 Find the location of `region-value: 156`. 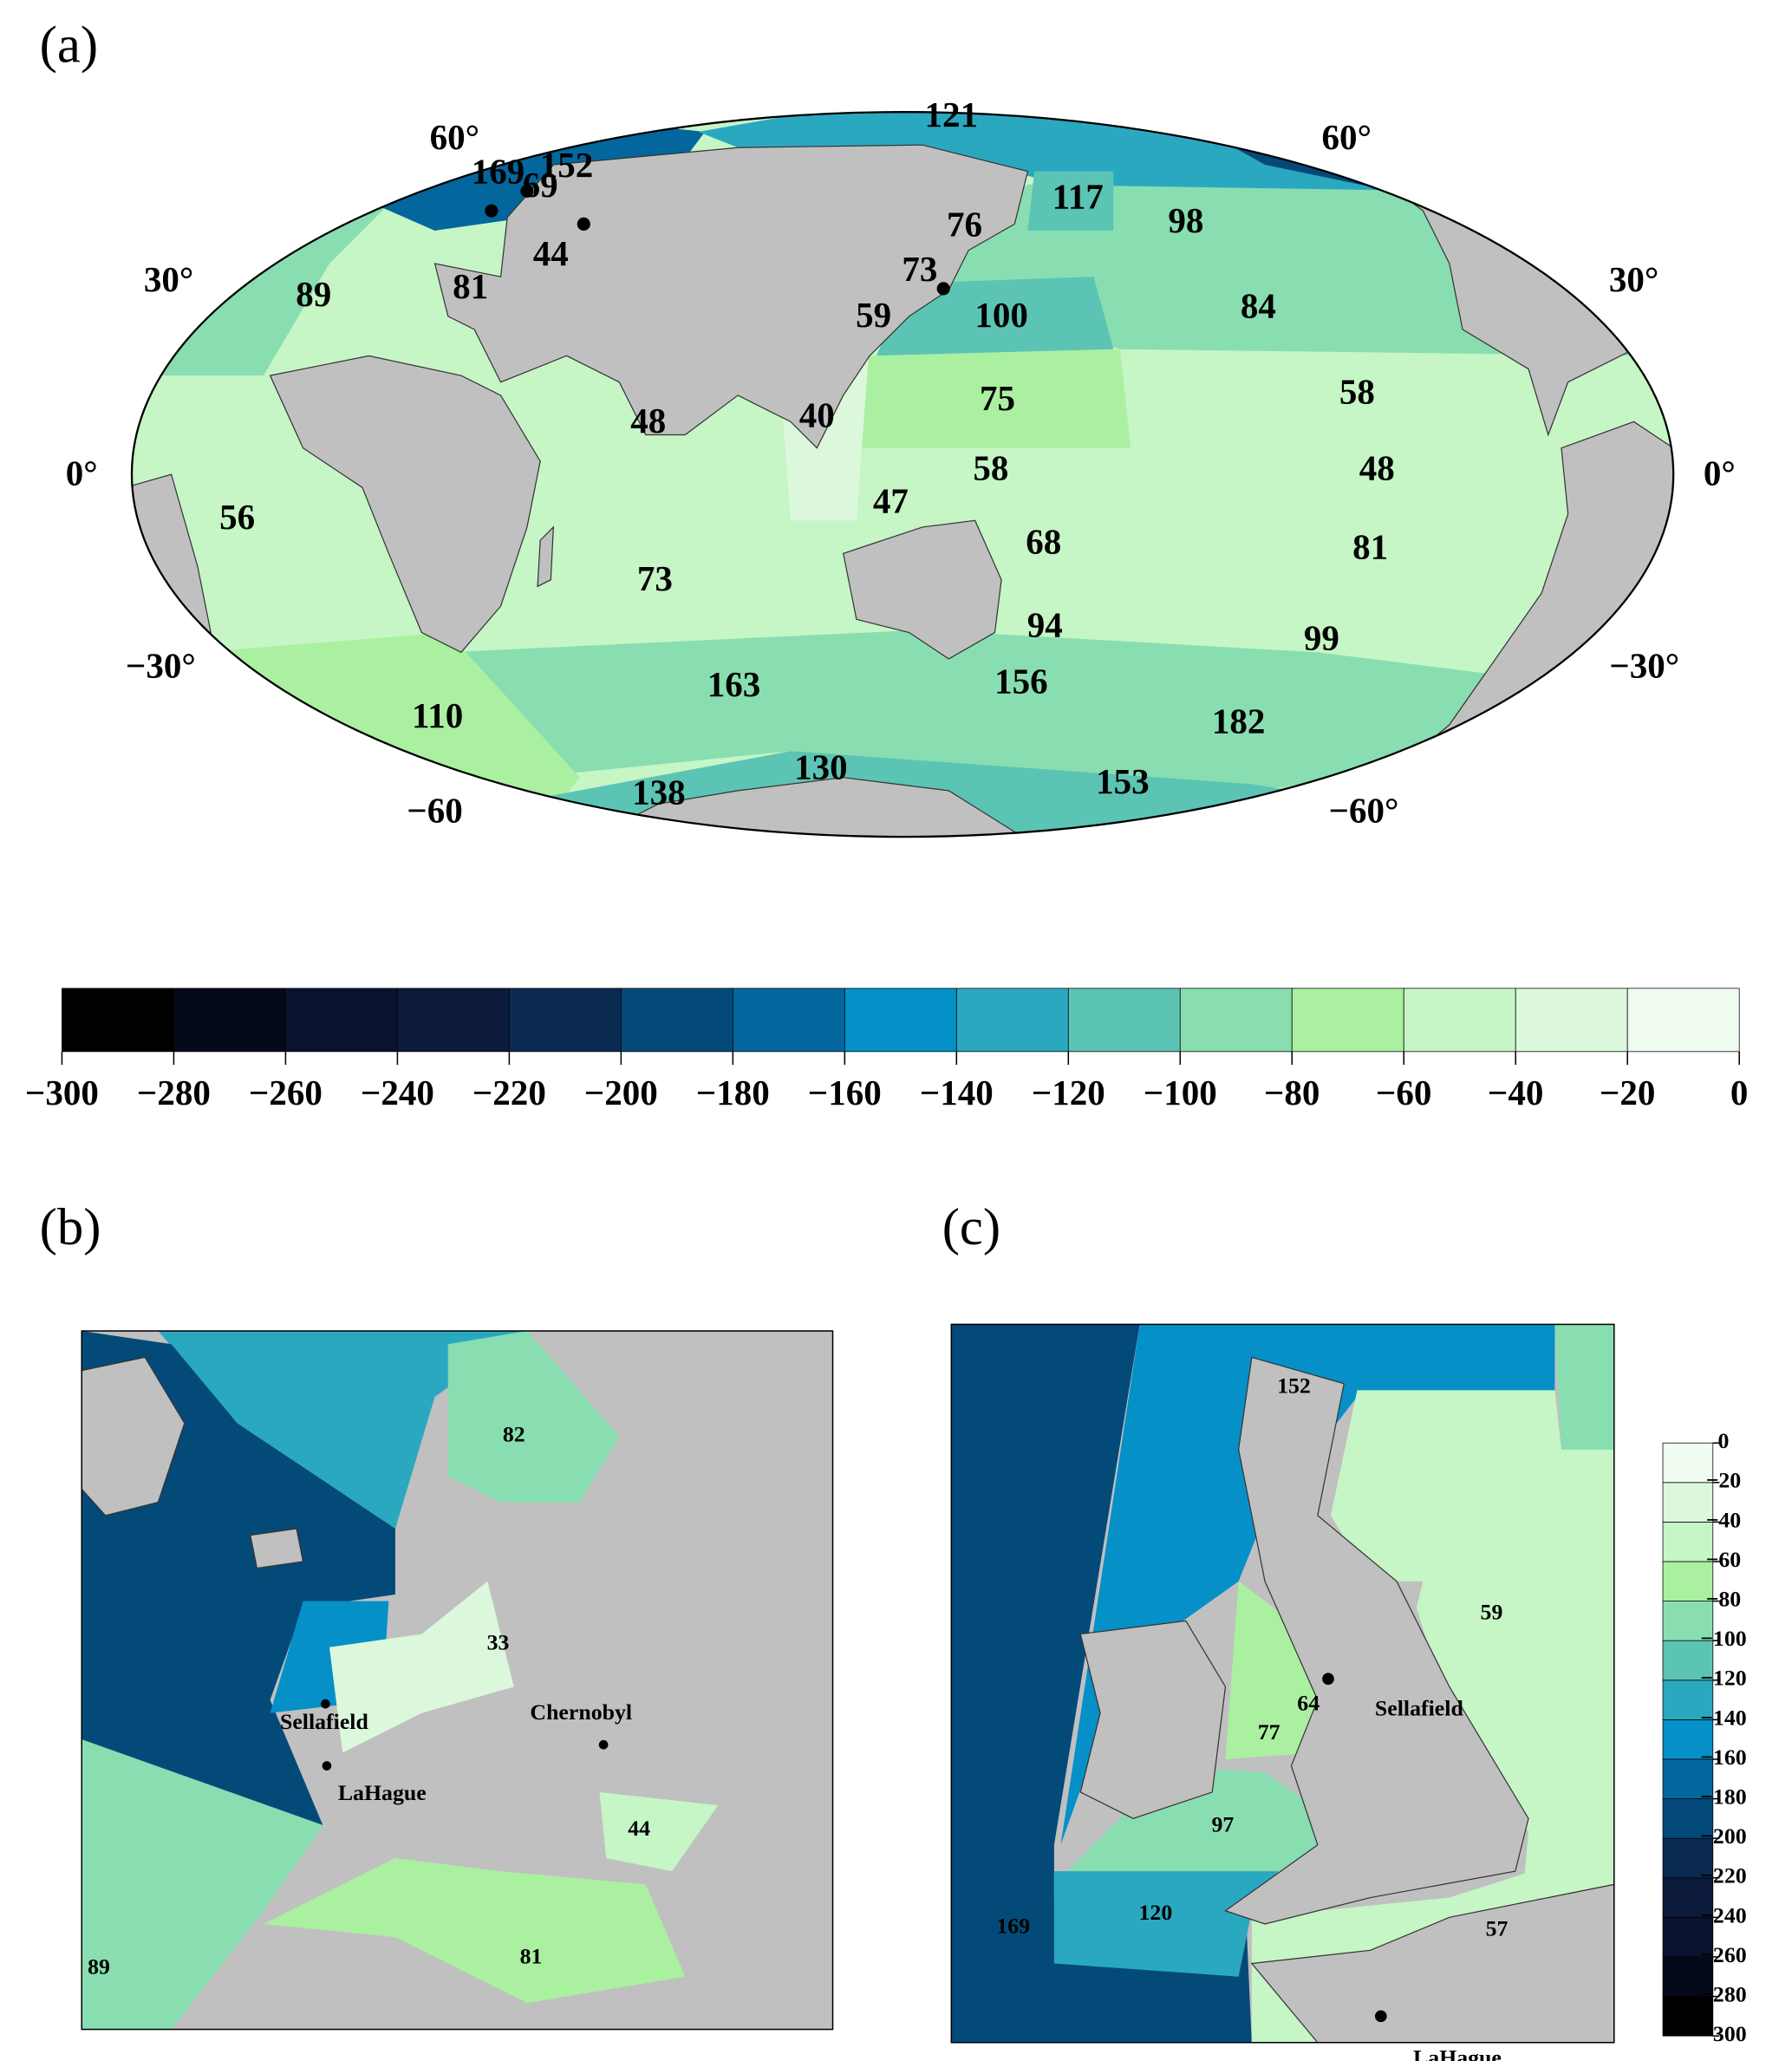

region-value: 156 is located at coordinates (1021, 682).